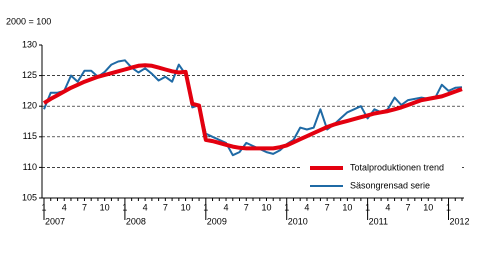  Describe the element at coordinates (29, 106) in the screenshot. I see `y-tick-label: 120` at that location.